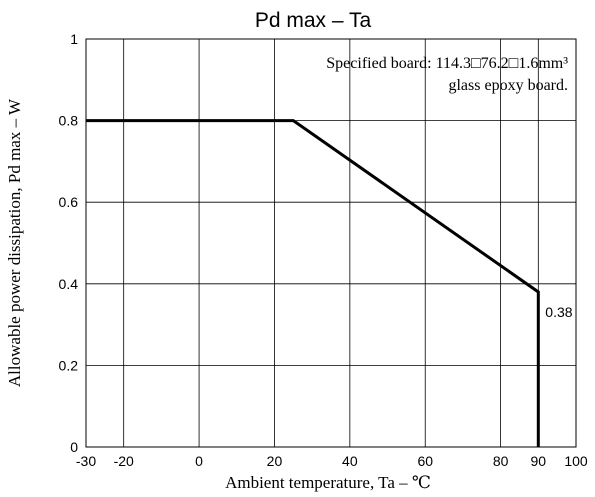 This screenshot has height=497, width=595. I want to click on y-tick-label: 1, so click(74, 39).